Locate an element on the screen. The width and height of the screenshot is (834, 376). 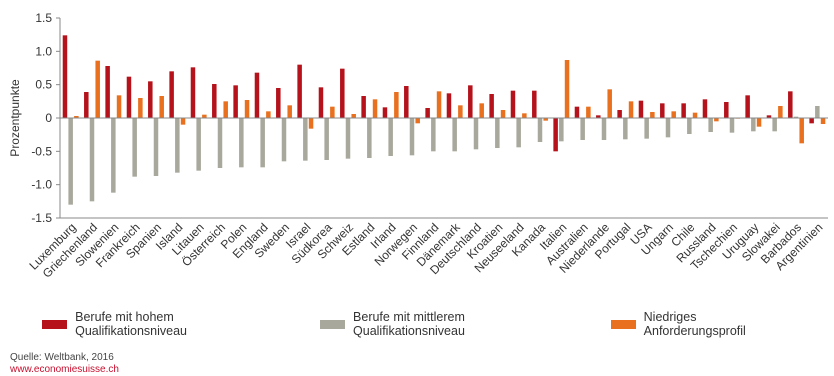
y-tick-label: 1.0 is located at coordinates (43, 51).